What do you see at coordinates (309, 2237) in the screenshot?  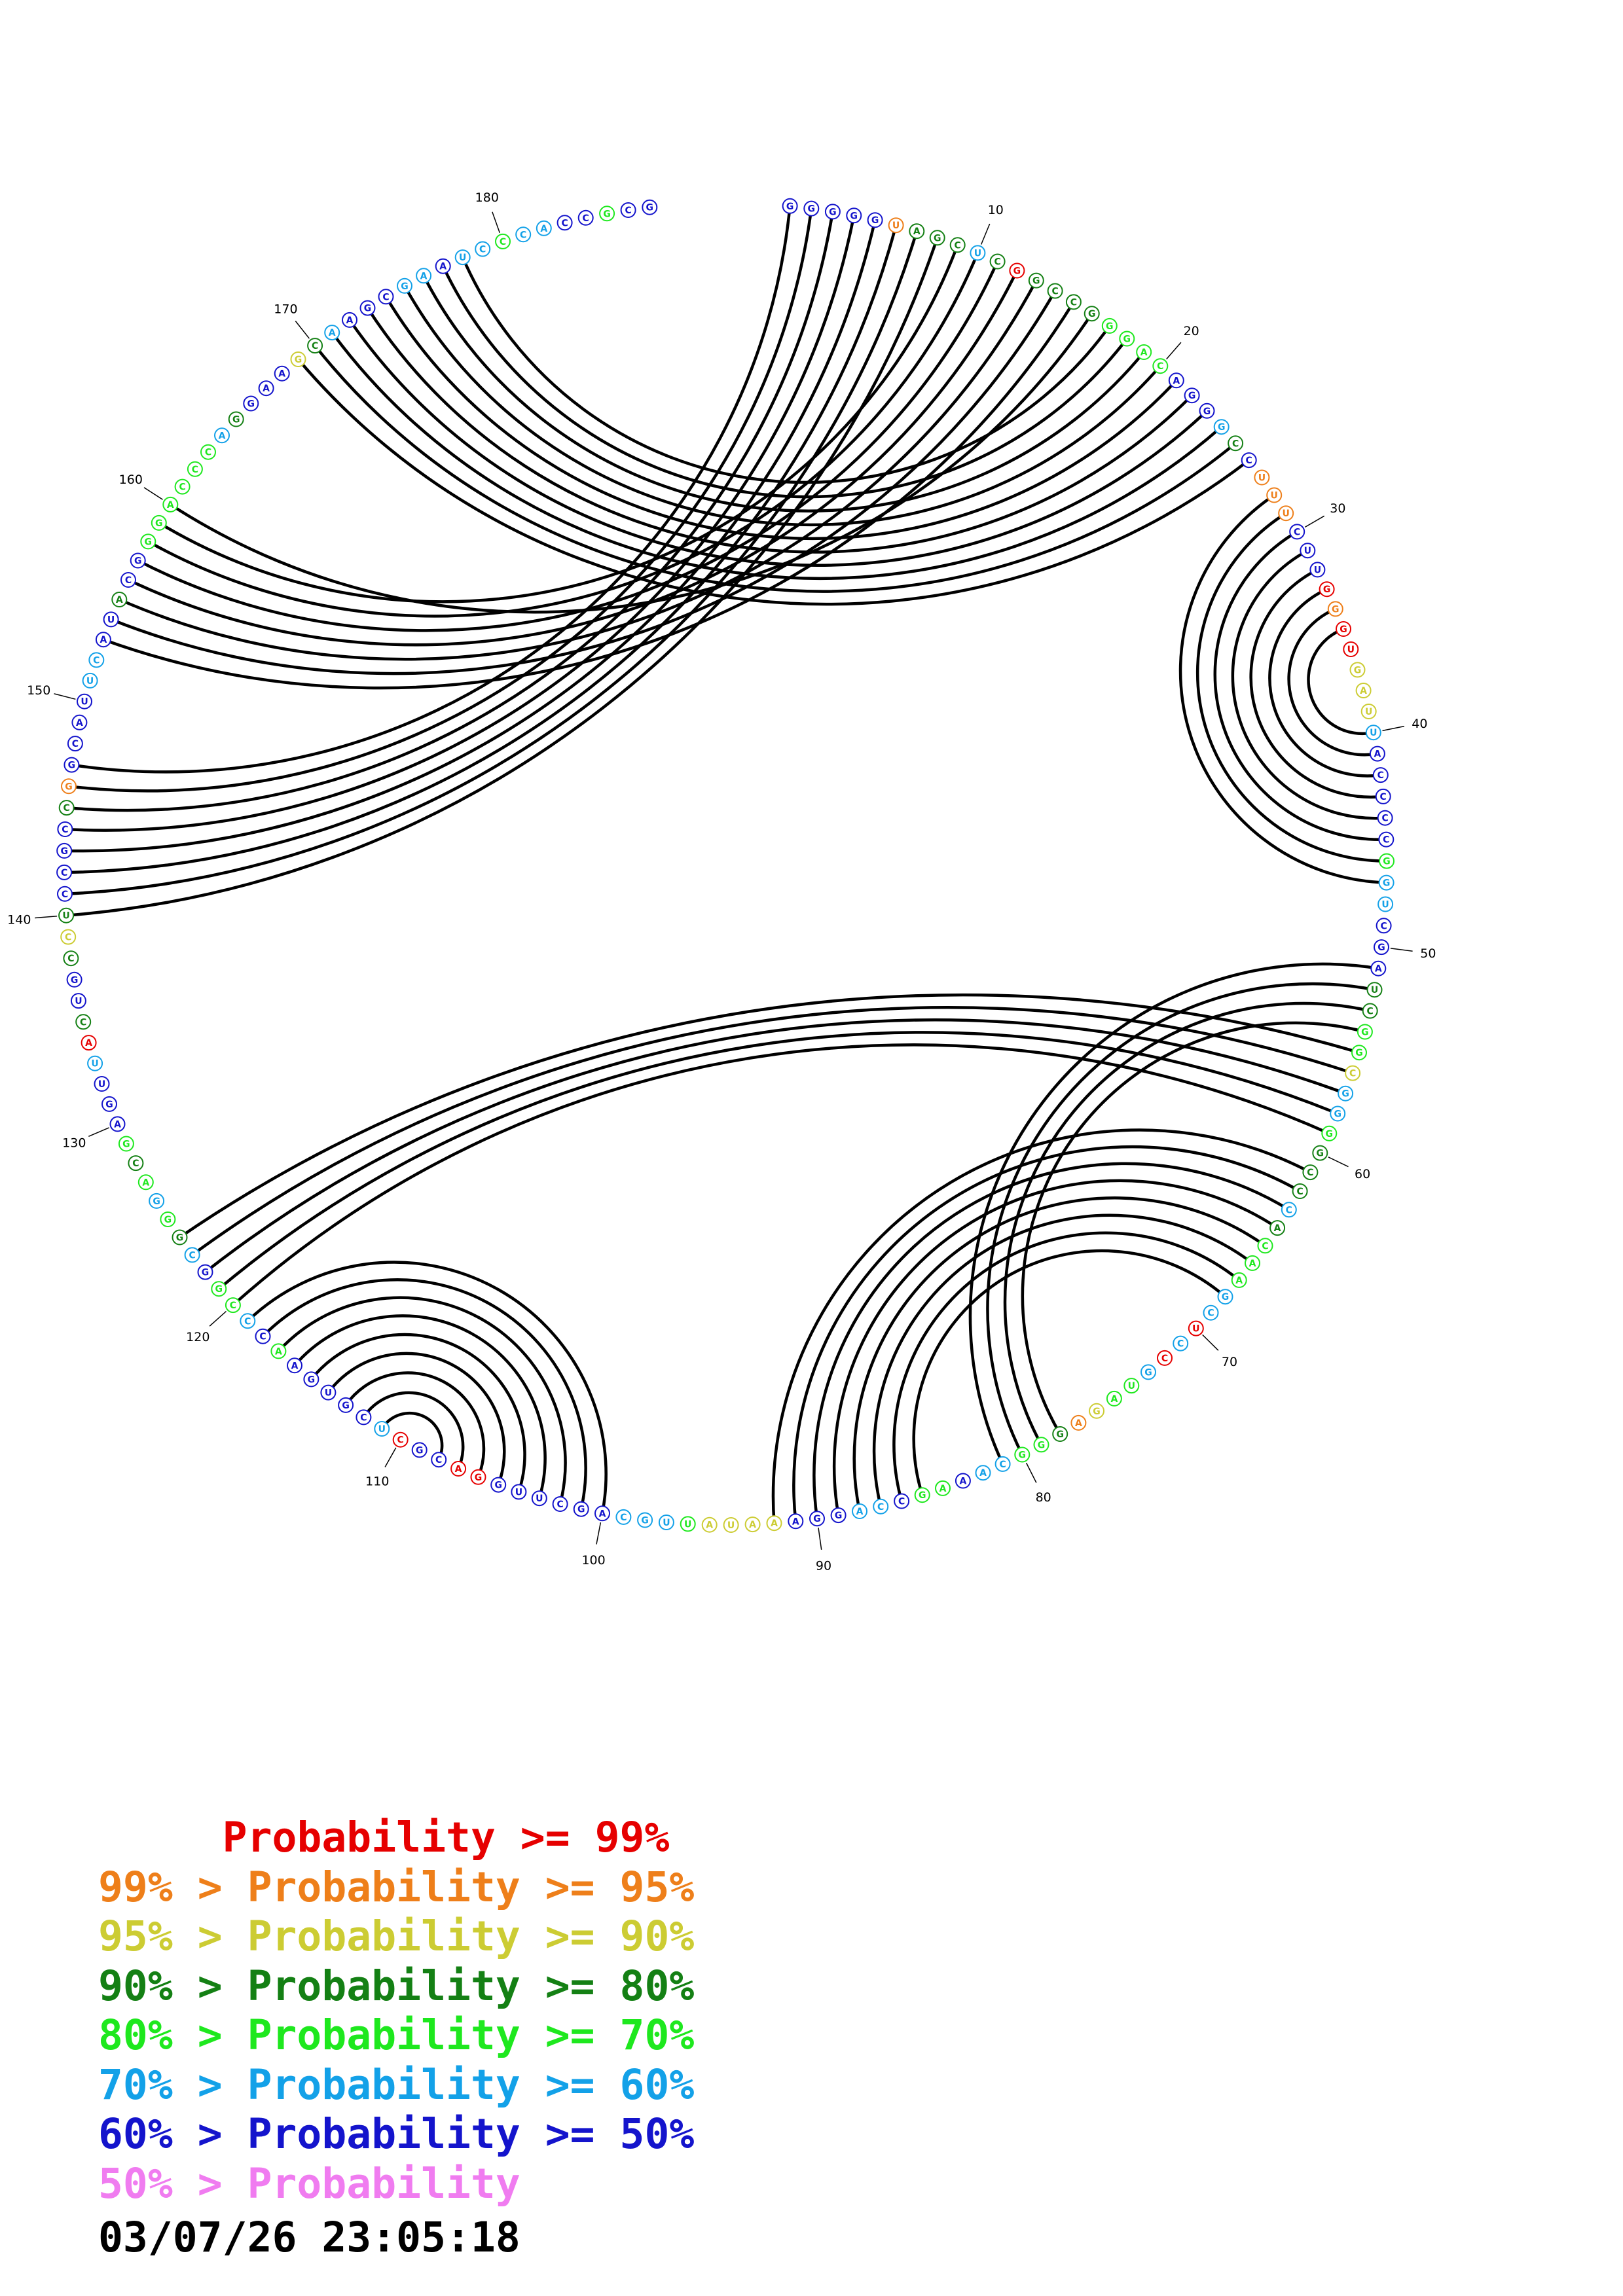 I see `timestamp: 03/07/26 23:05:18` at bounding box center [309, 2237].